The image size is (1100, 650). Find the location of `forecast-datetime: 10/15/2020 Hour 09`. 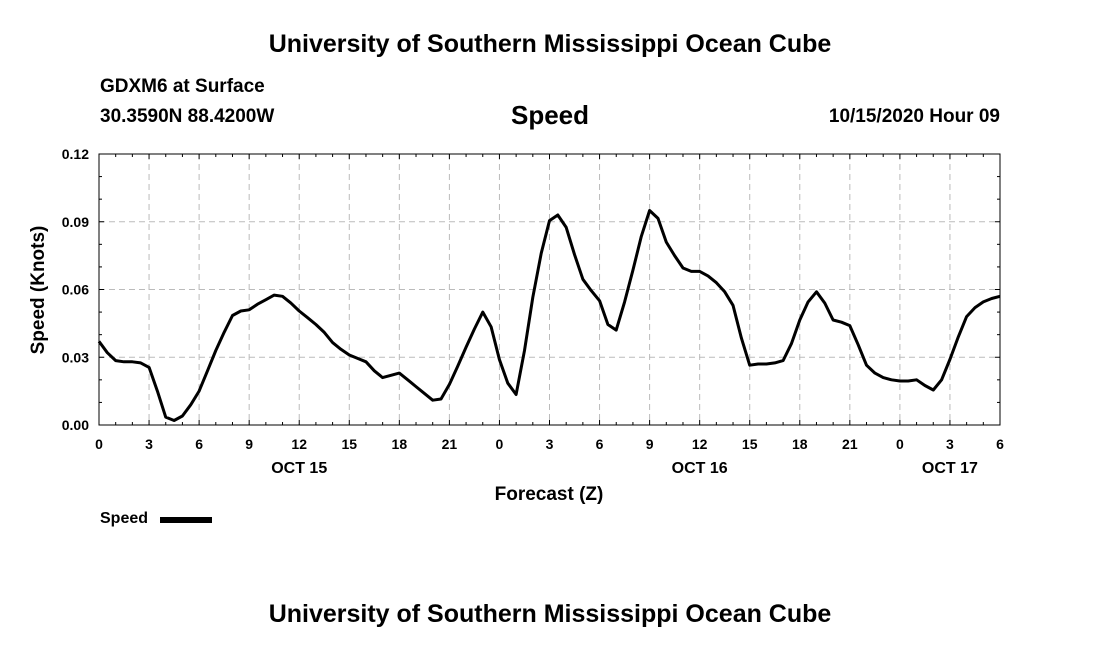

forecast-datetime: 10/15/2020 Hour 09 is located at coordinates (914, 116).